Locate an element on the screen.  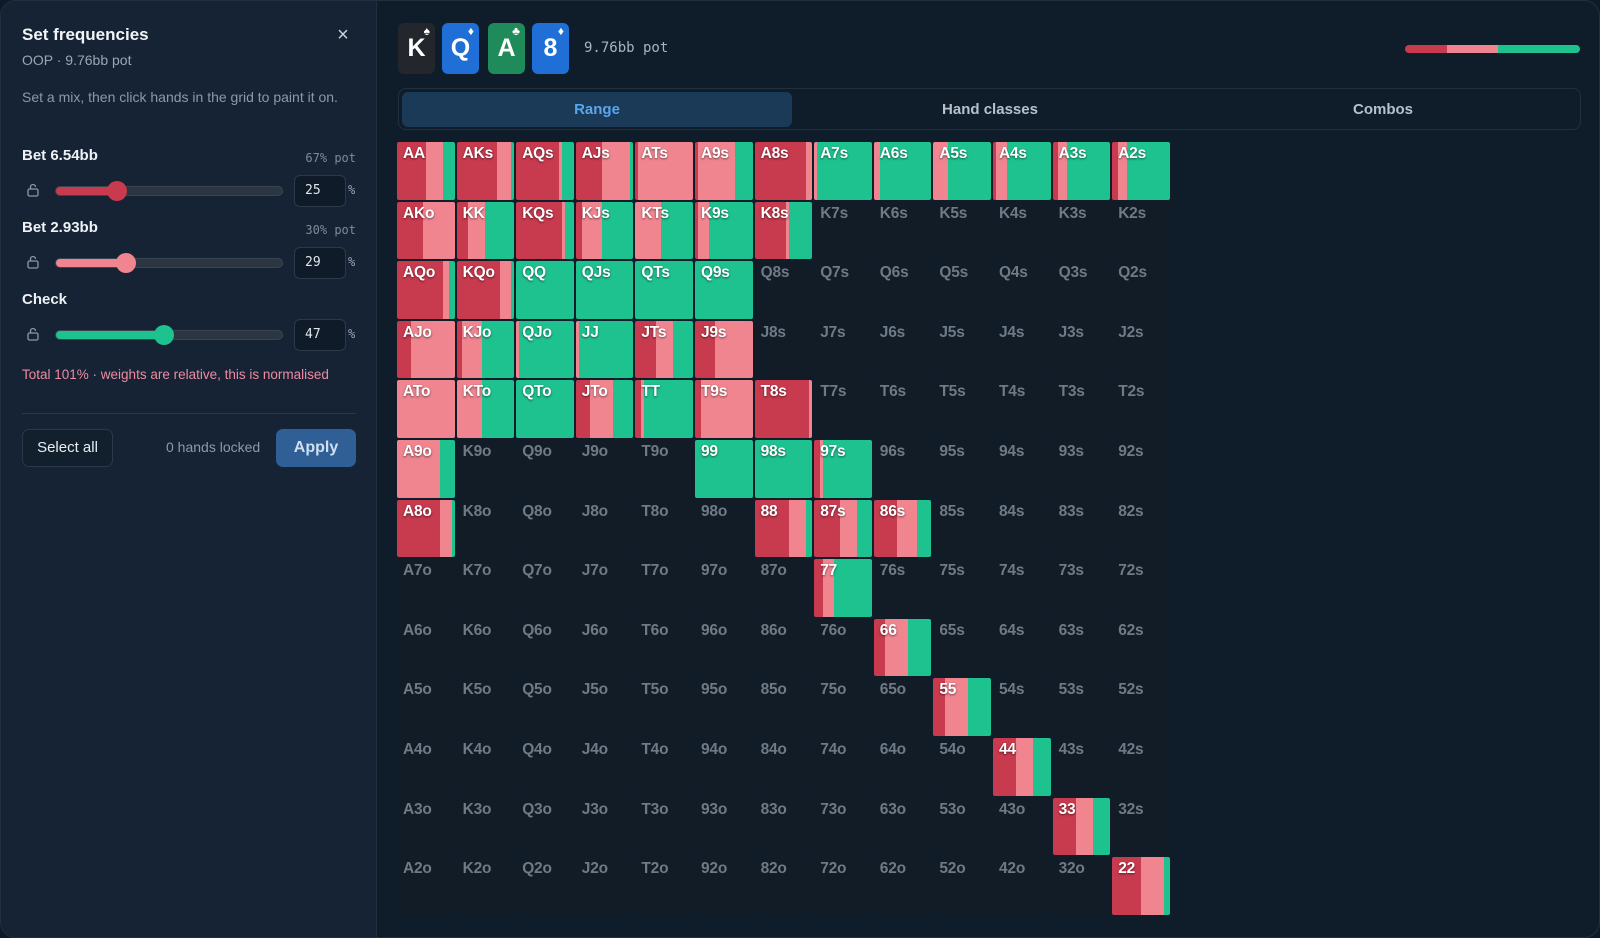
hand-cell-JJ: JJ is located at coordinates (604, 349).